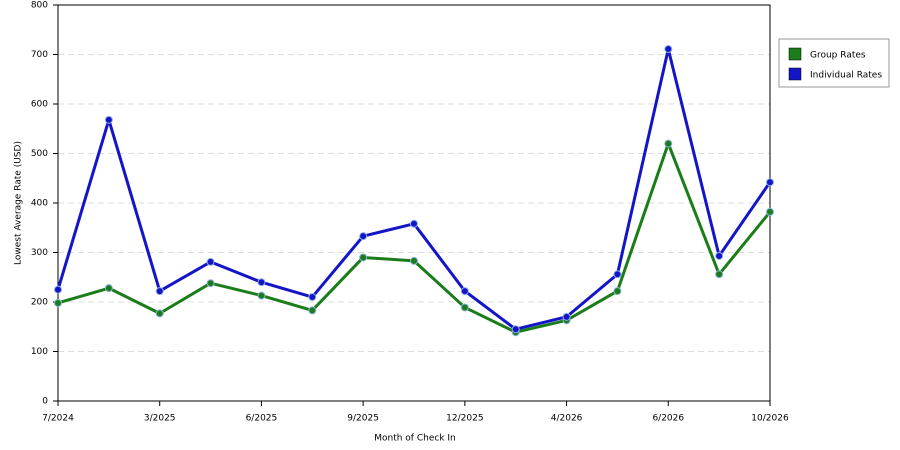 Image resolution: width=900 pixels, height=450 pixels. What do you see at coordinates (58, 419) in the screenshot?
I see `x-tick-label: 7/2024` at bounding box center [58, 419].